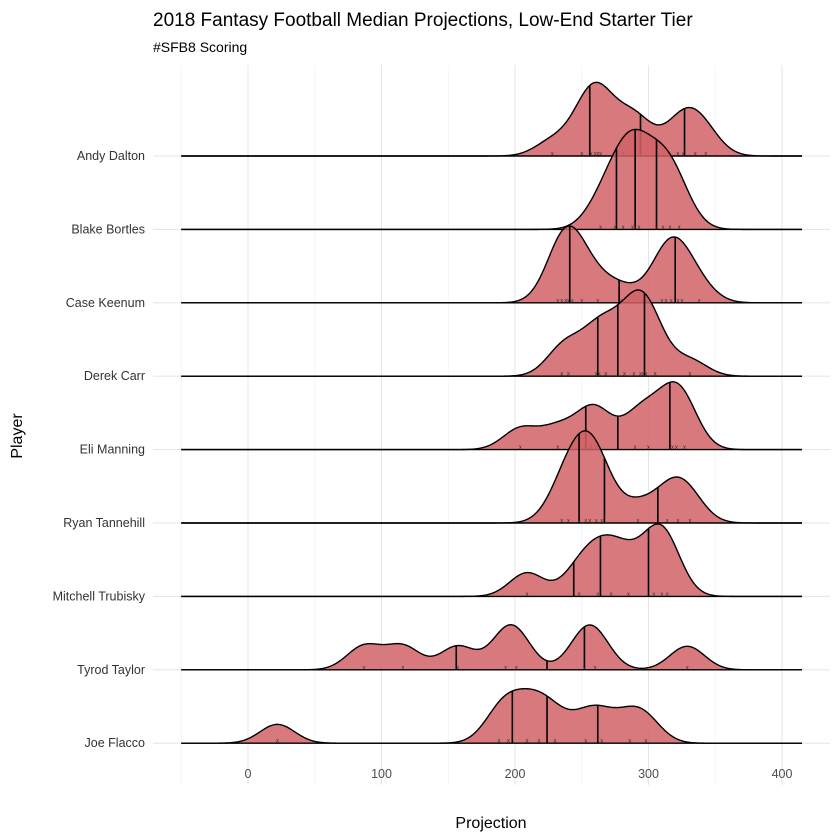  What do you see at coordinates (108, 229) in the screenshot?
I see `y-tick-label: Blake Bortles` at bounding box center [108, 229].